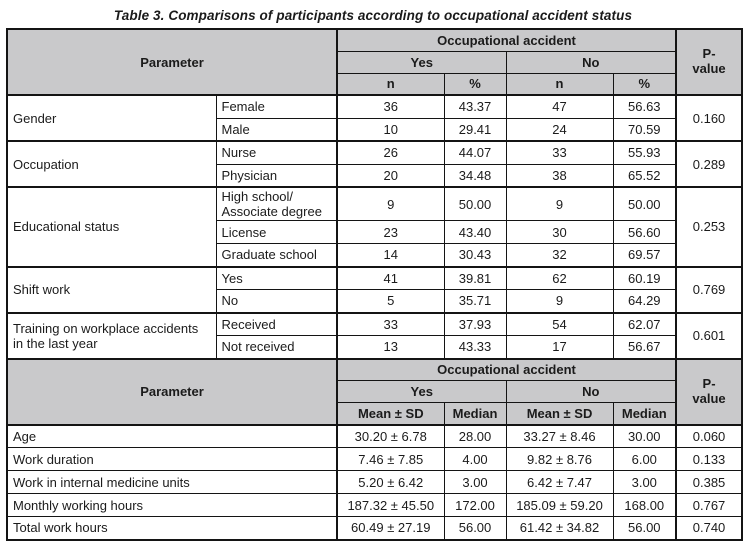  Describe the element at coordinates (475, 277) in the screenshot. I see `value-cell: 39.81` at that location.